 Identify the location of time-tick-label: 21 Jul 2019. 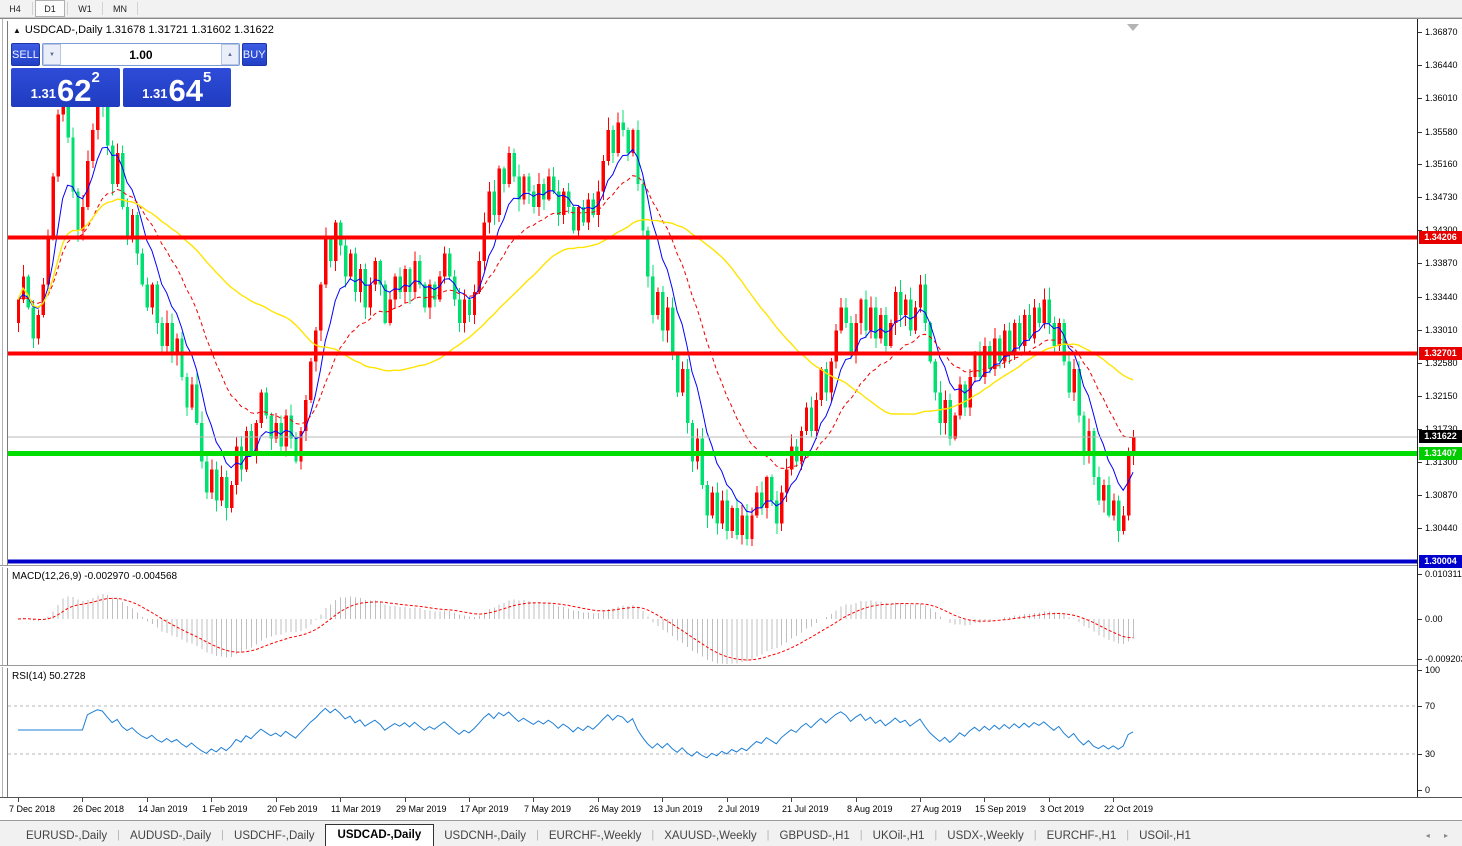
(805, 809).